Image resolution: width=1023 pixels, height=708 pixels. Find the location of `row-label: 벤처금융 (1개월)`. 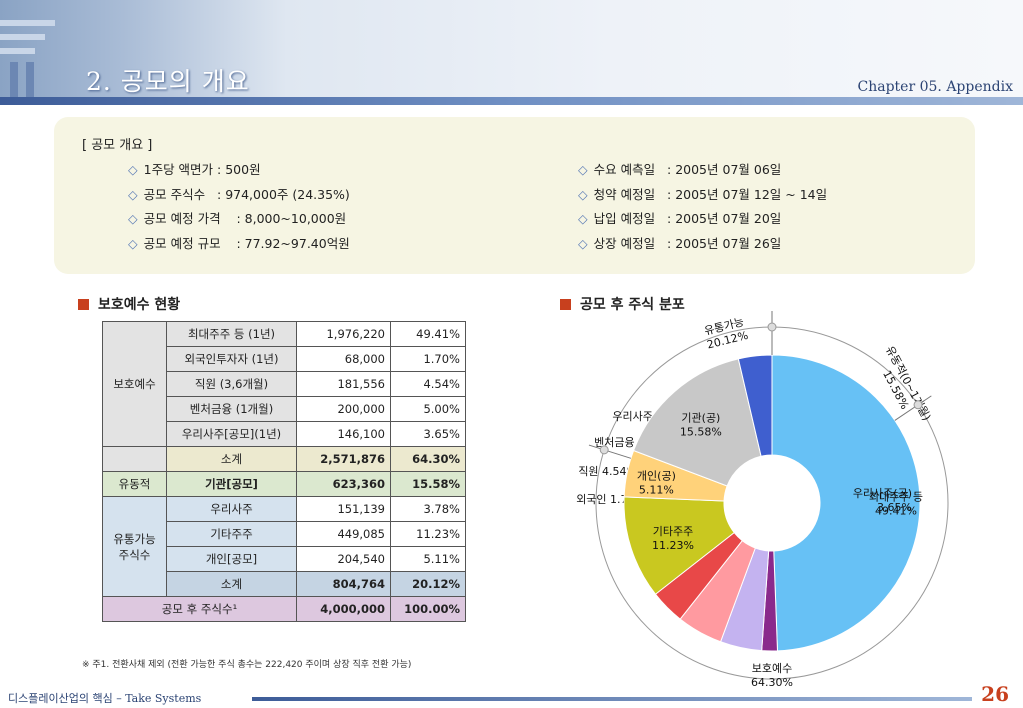

row-label: 벤처금융 (1개월) is located at coordinates (231, 409).